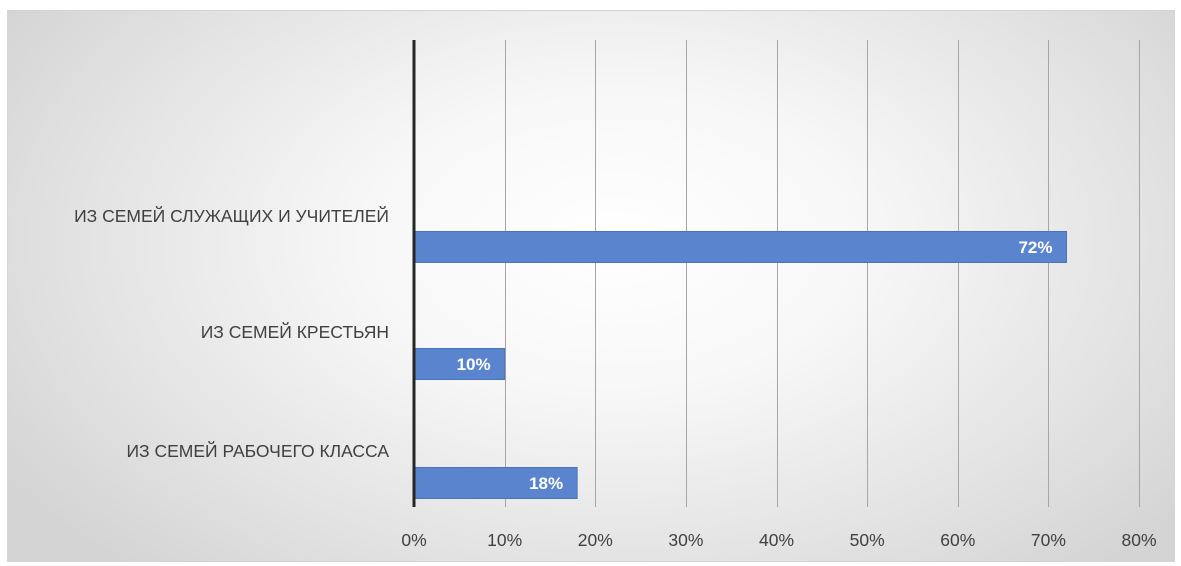 This screenshot has height=566, width=1181. Describe the element at coordinates (867, 540) in the screenshot. I see `x-tick-label: 50%` at that location.